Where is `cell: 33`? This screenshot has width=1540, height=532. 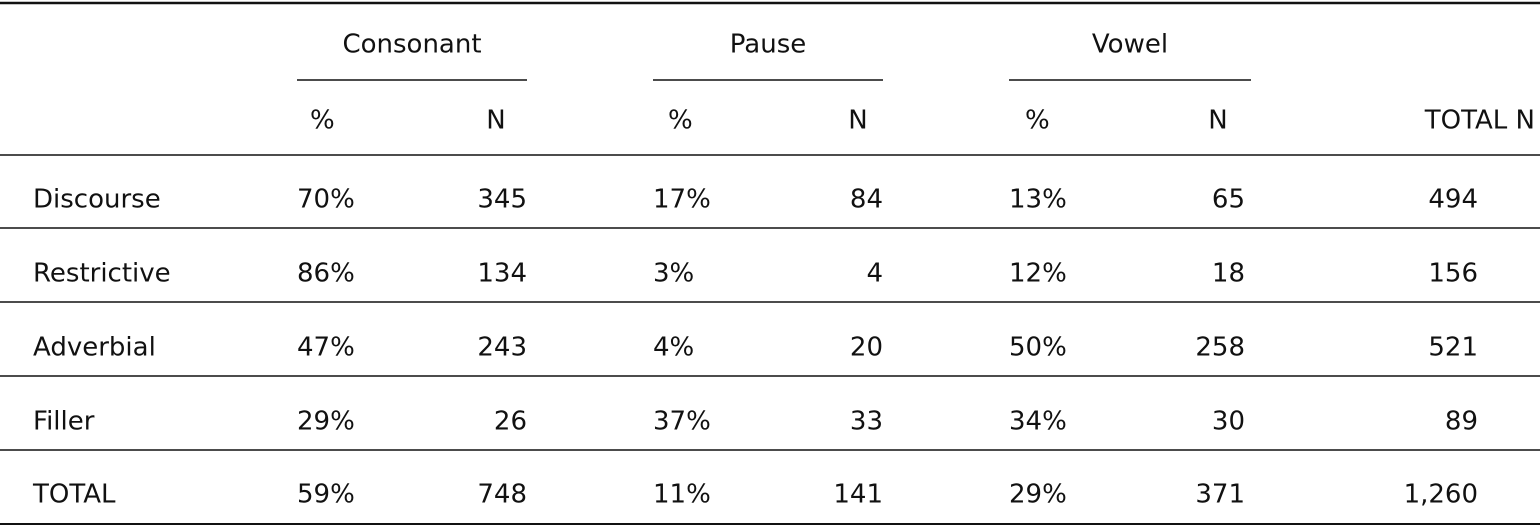
cell: 33 is located at coordinates (866, 422).